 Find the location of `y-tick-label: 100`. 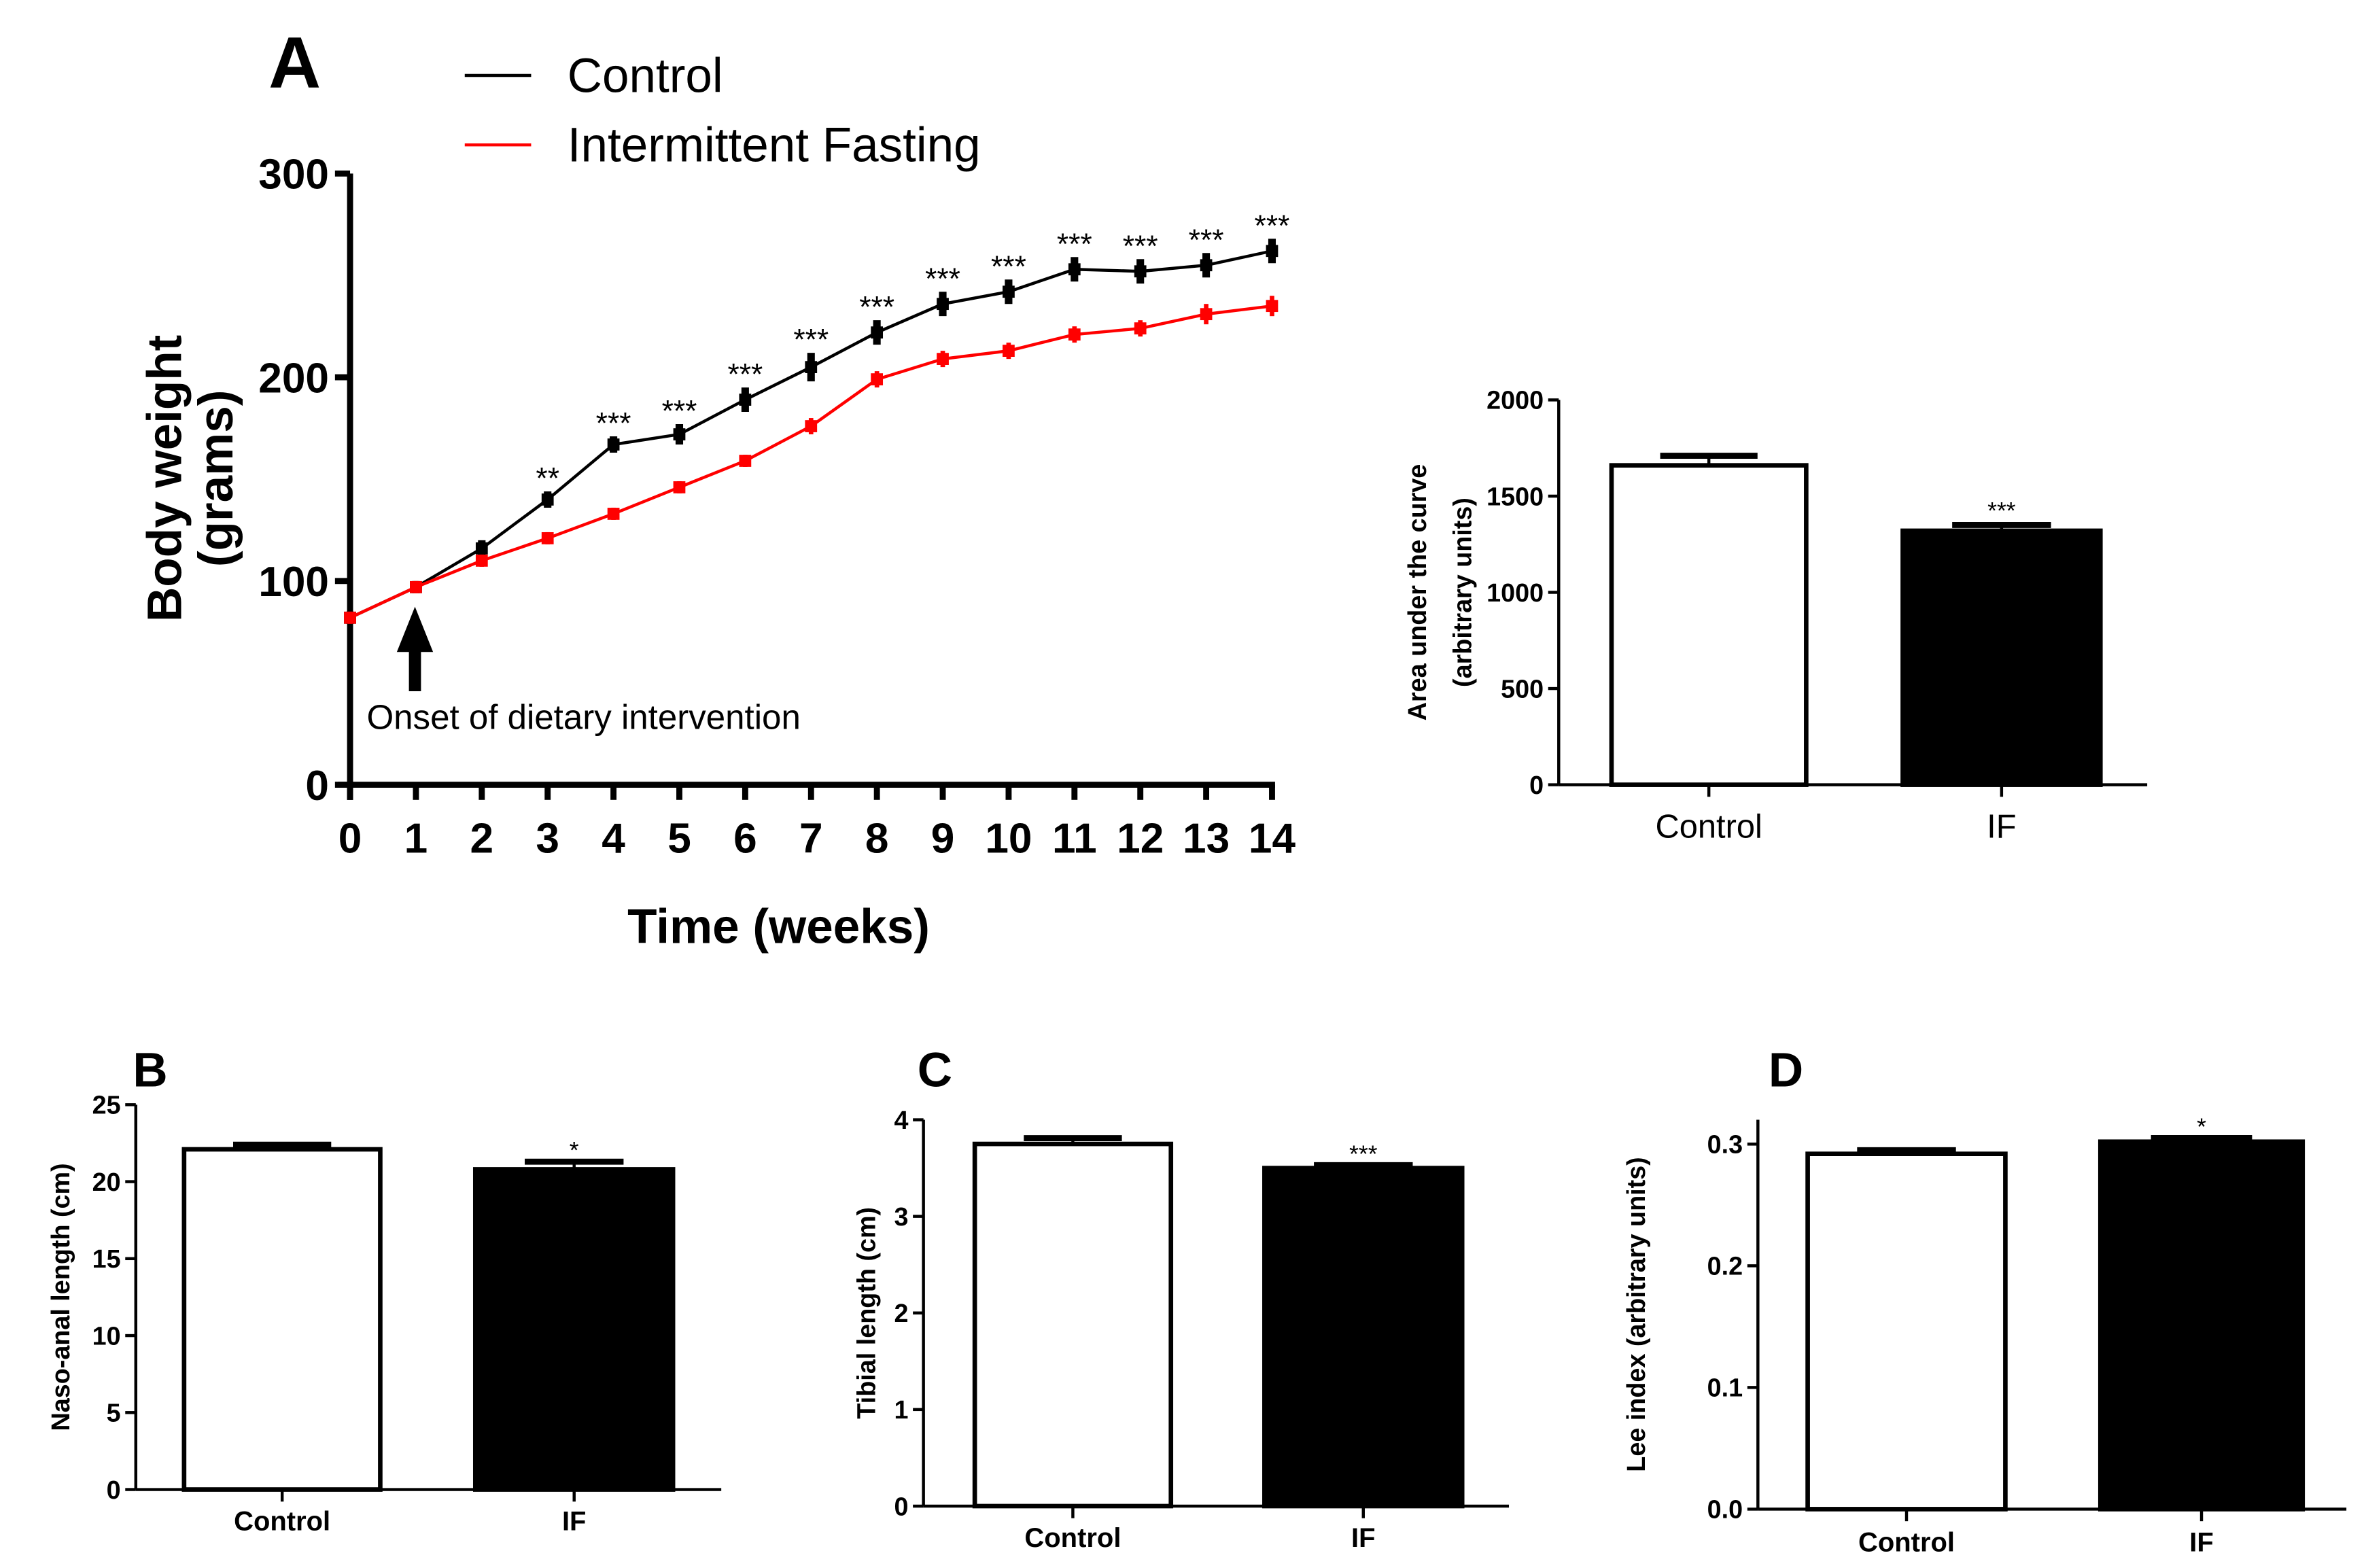

y-tick-label: 100 is located at coordinates (293, 582).